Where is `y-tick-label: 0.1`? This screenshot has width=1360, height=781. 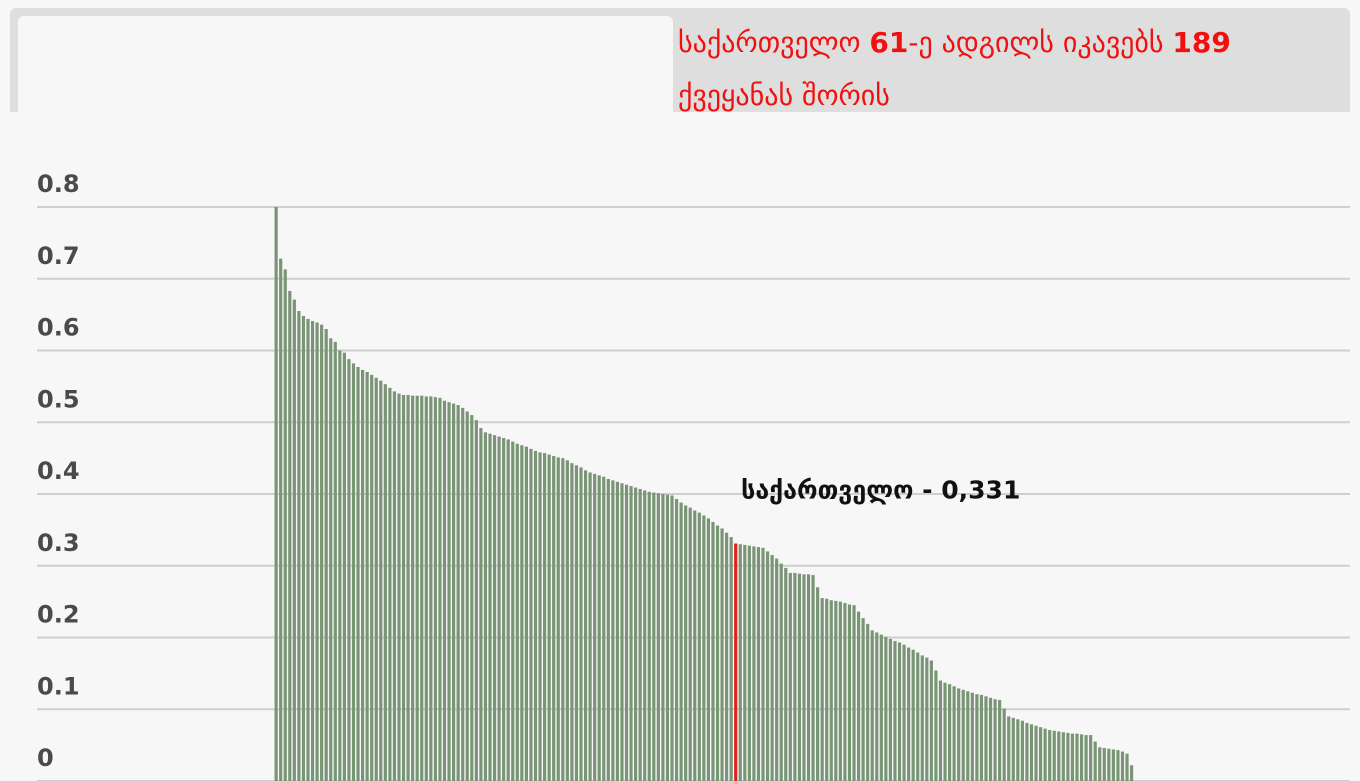 y-tick-label: 0.1 is located at coordinates (58, 686).